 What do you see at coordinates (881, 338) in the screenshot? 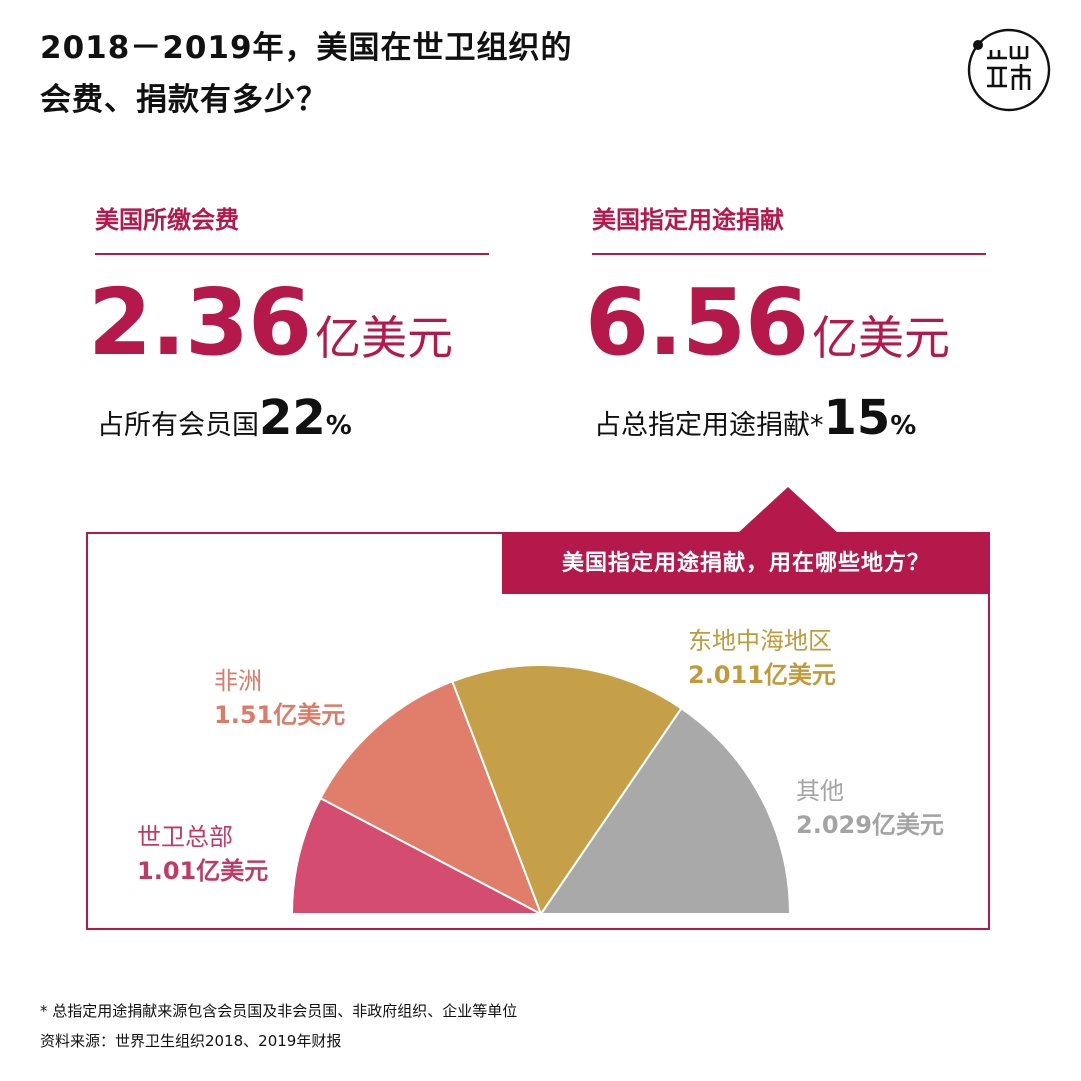
I see `earmarked-amount-unit: 亿美元` at bounding box center [881, 338].